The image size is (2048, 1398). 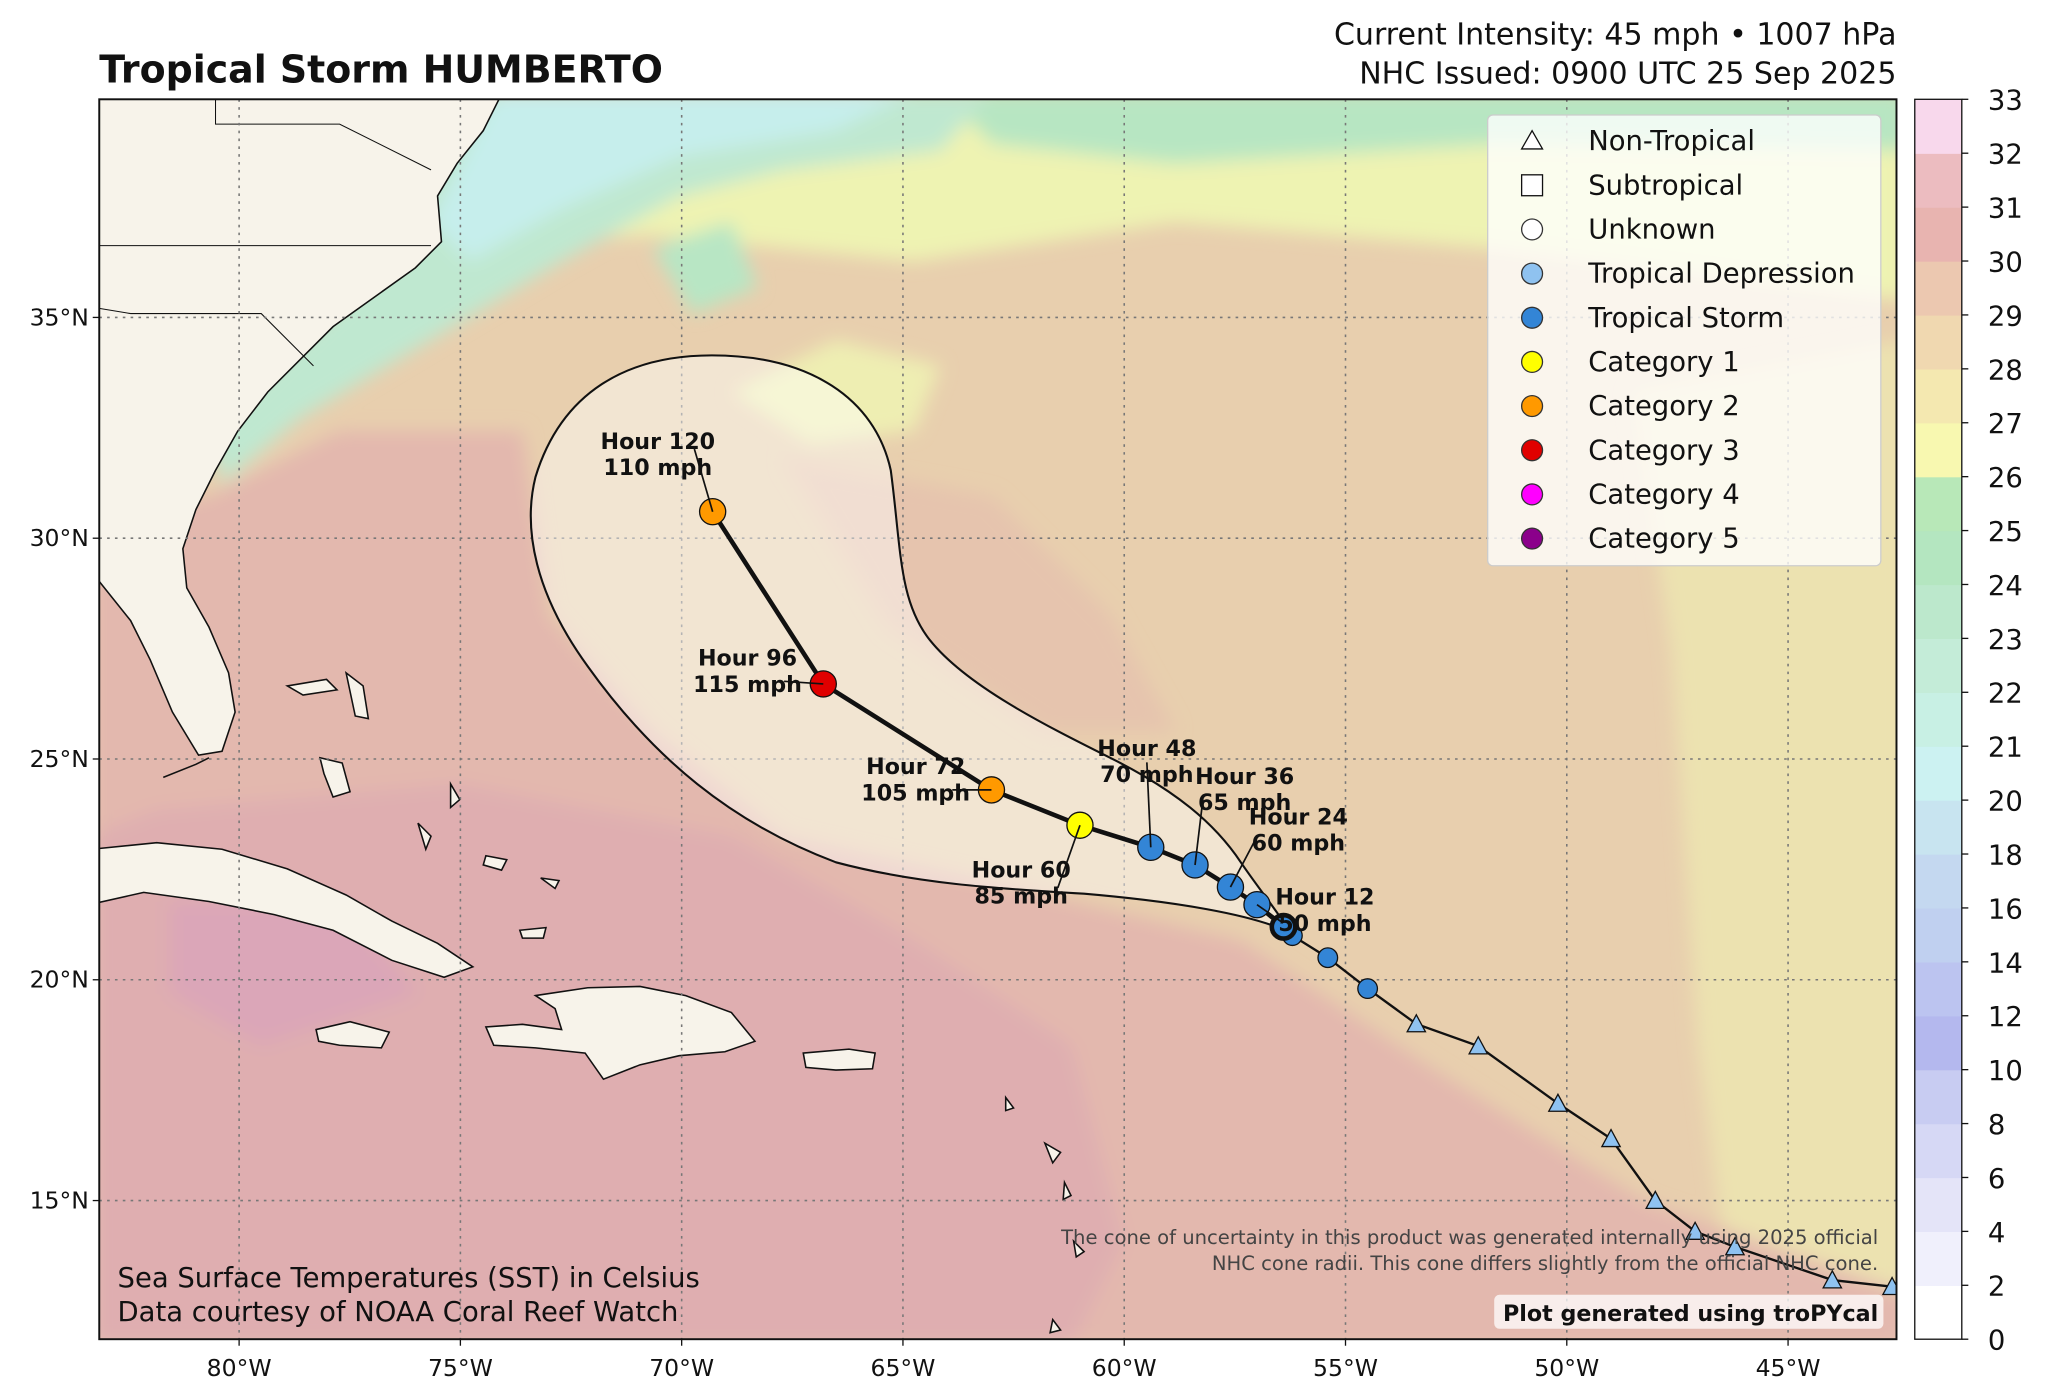 What do you see at coordinates (1298, 817) in the screenshot?
I see `forecast-hour-label: Hour 24` at bounding box center [1298, 817].